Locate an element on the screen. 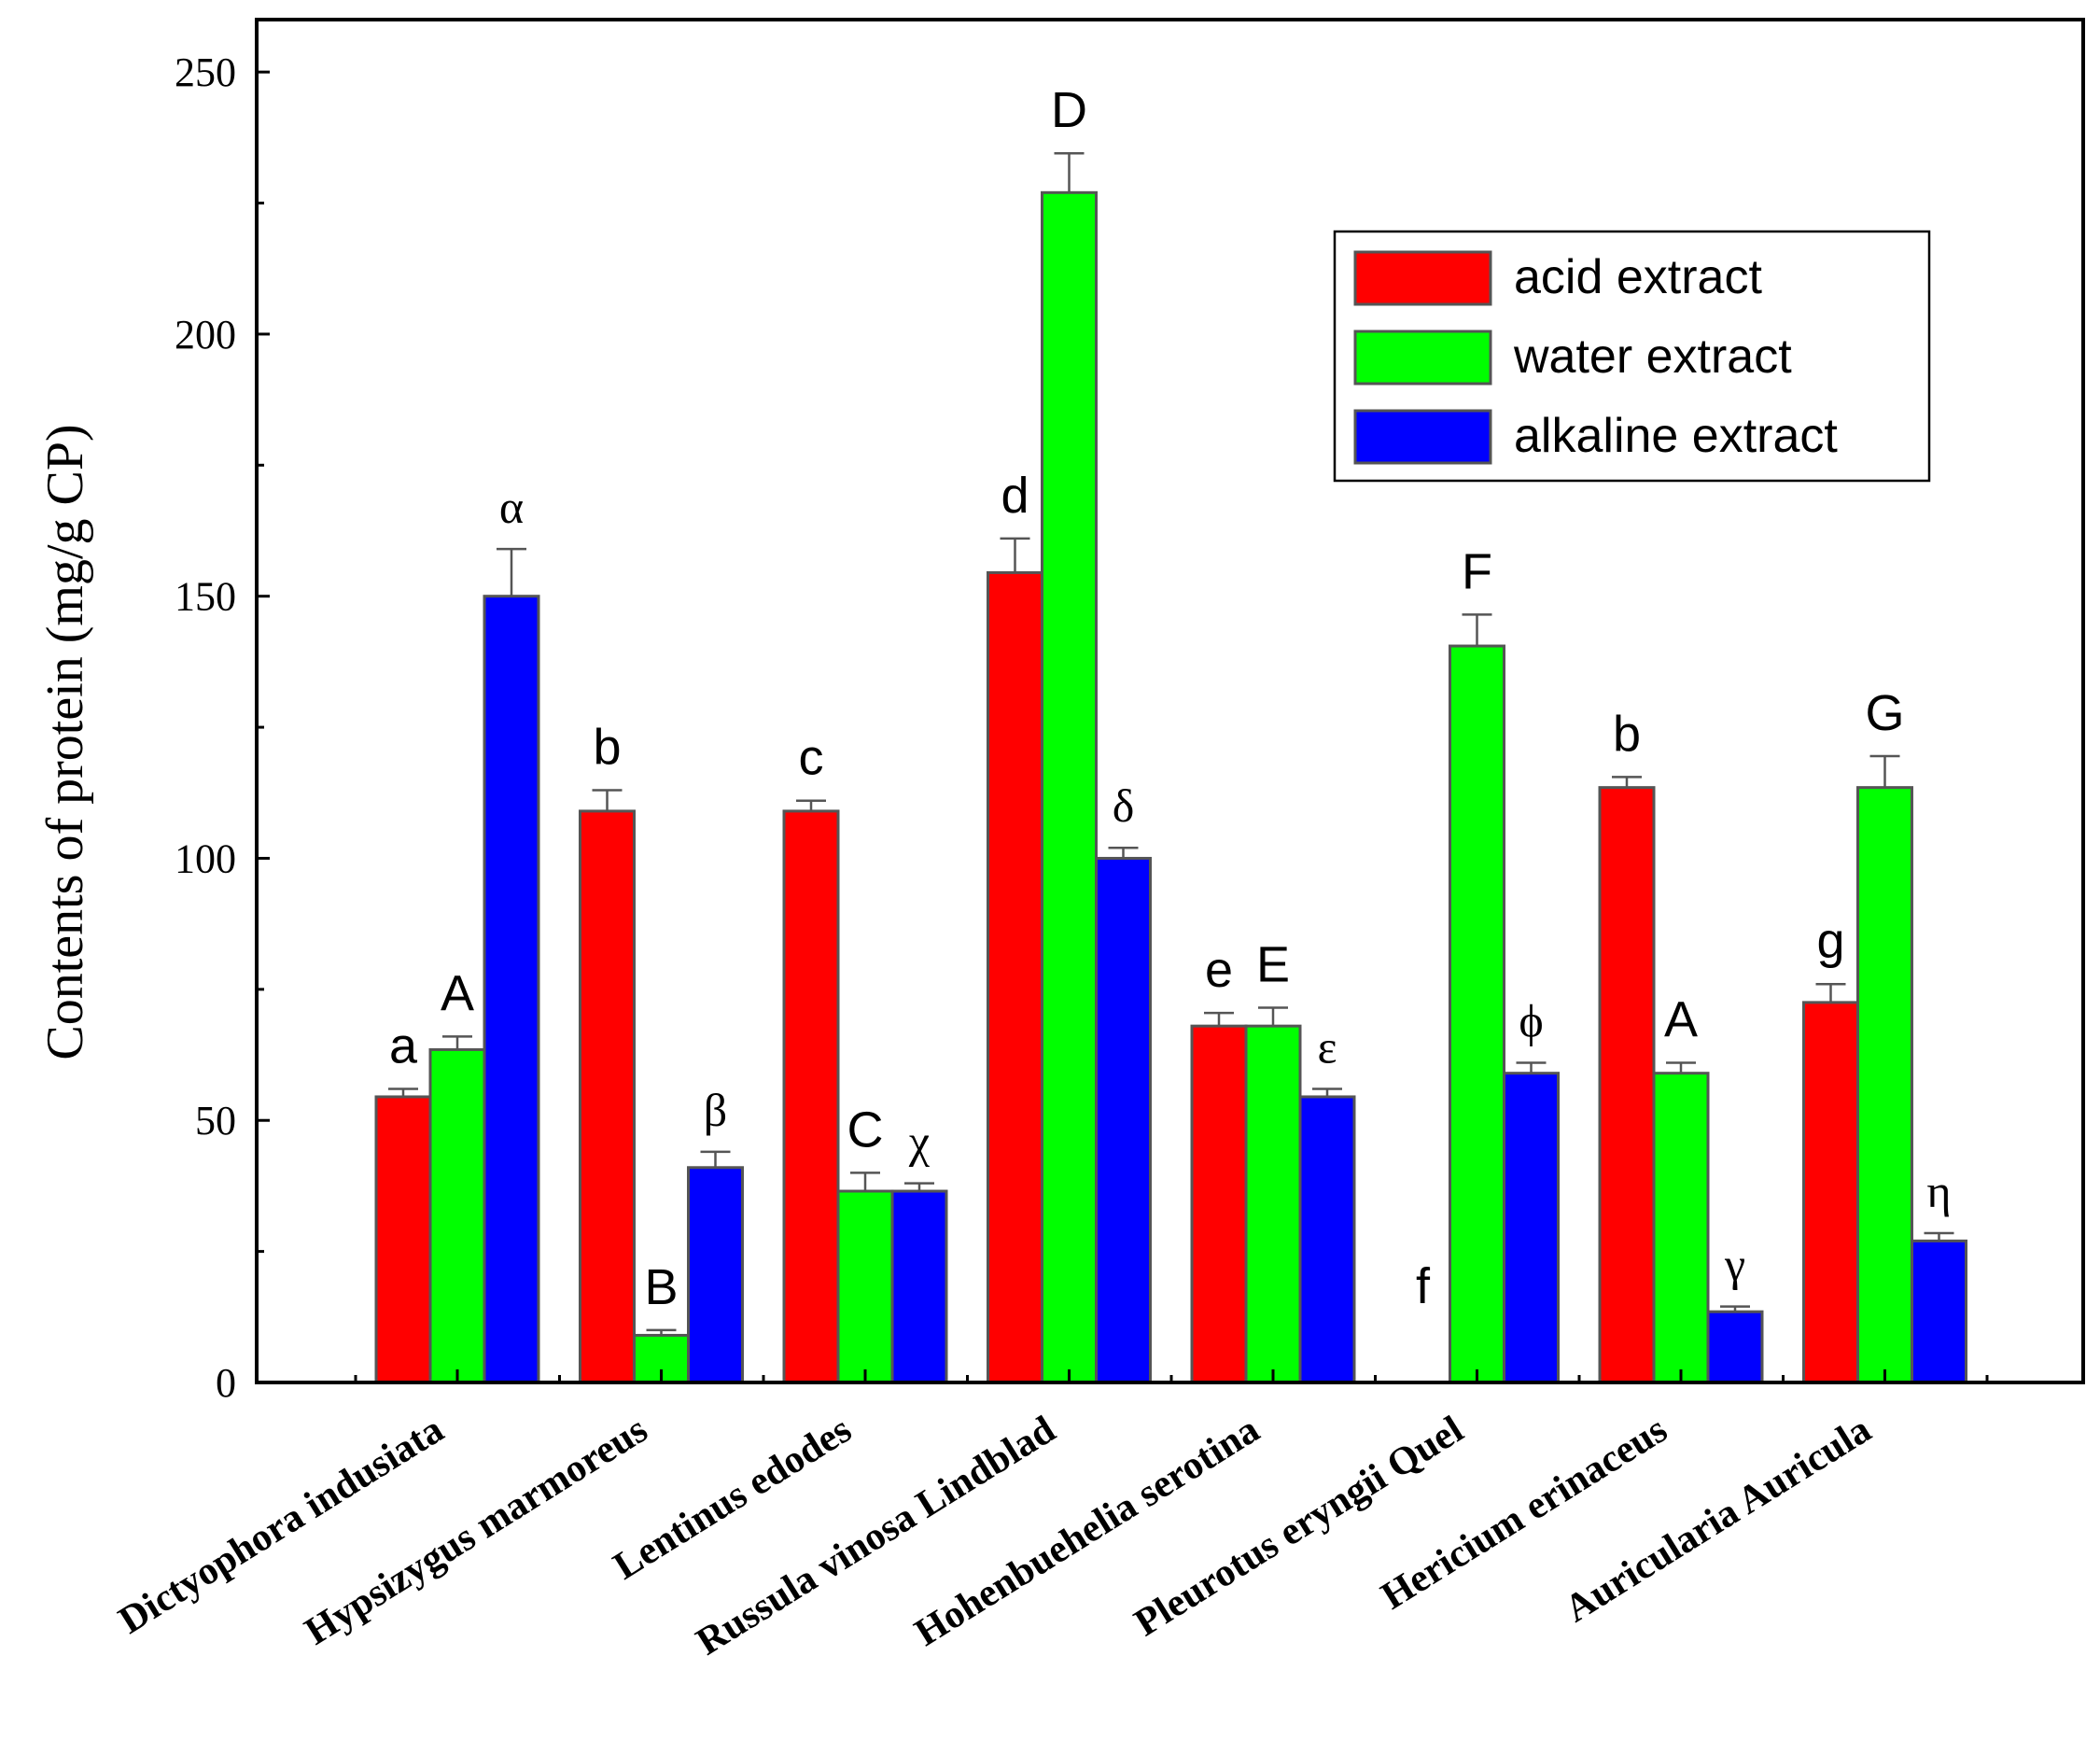 The width and height of the screenshot is (2100, 1754). significance-label: F is located at coordinates (1477, 571).